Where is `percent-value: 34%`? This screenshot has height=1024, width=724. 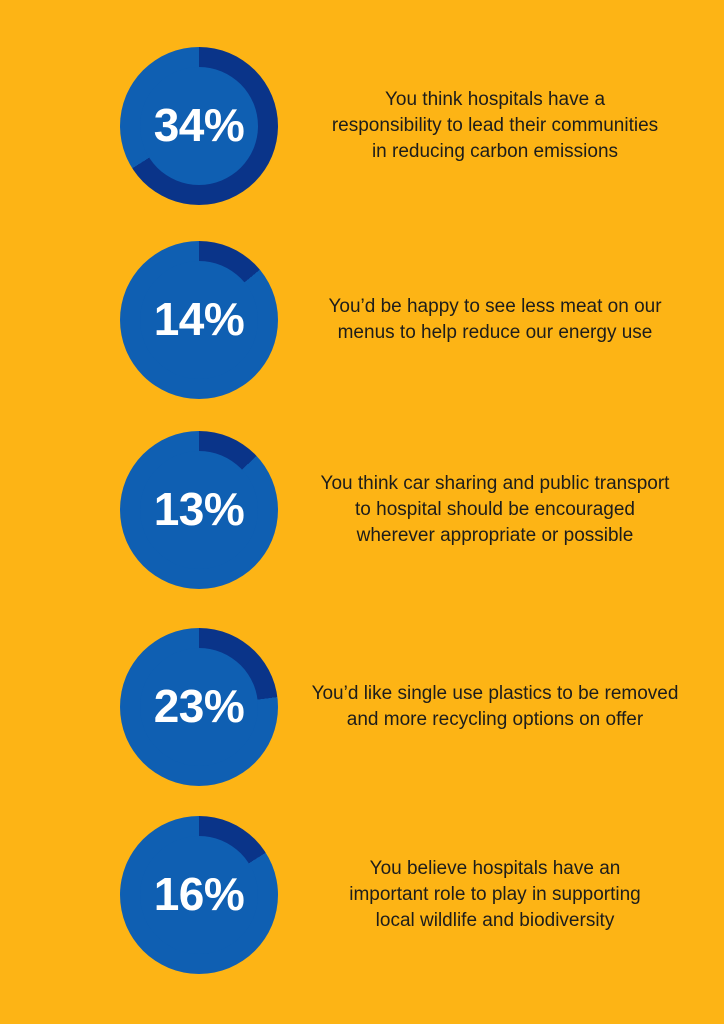
percent-value: 34% is located at coordinates (199, 125).